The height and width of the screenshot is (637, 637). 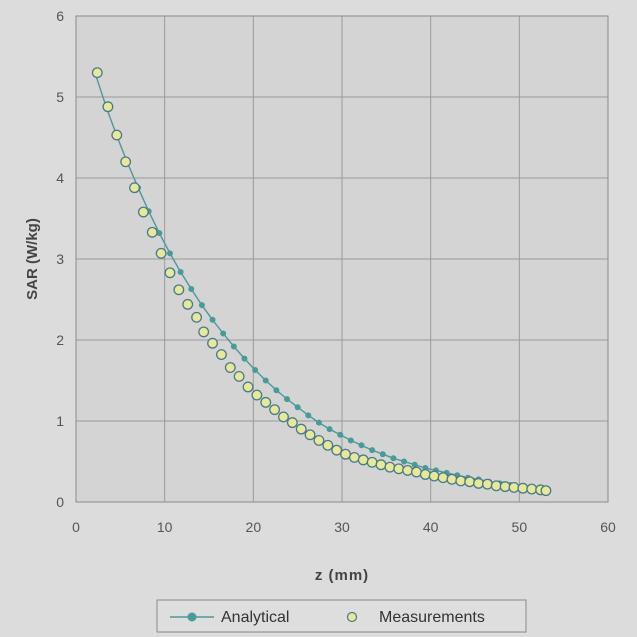 I want to click on x-tick-label: 50, so click(x=520, y=527).